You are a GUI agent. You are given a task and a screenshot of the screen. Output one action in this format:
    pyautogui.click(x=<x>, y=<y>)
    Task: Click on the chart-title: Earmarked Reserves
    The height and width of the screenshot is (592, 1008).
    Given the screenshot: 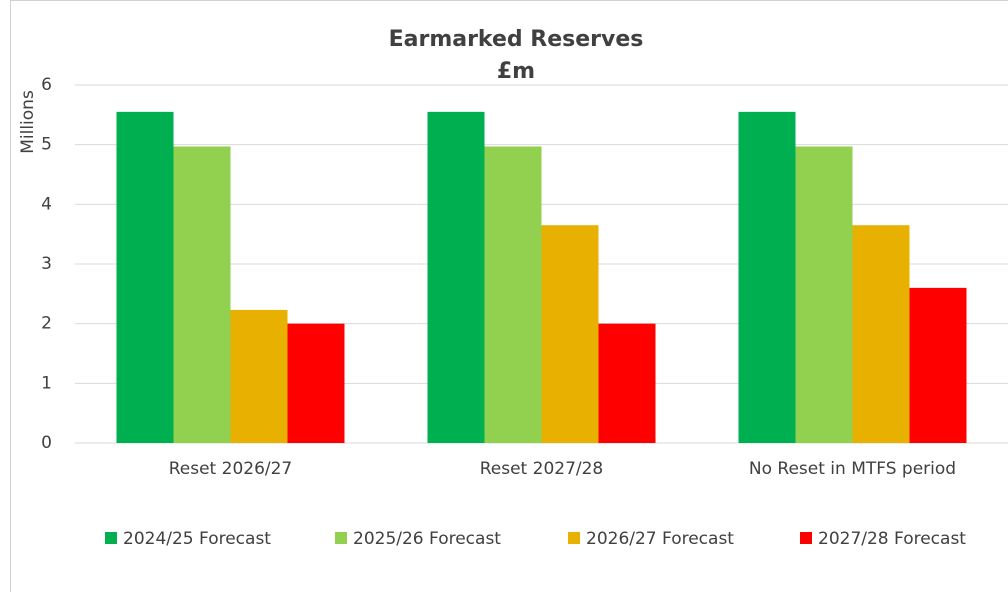 What is the action you would take?
    pyautogui.click(x=516, y=39)
    